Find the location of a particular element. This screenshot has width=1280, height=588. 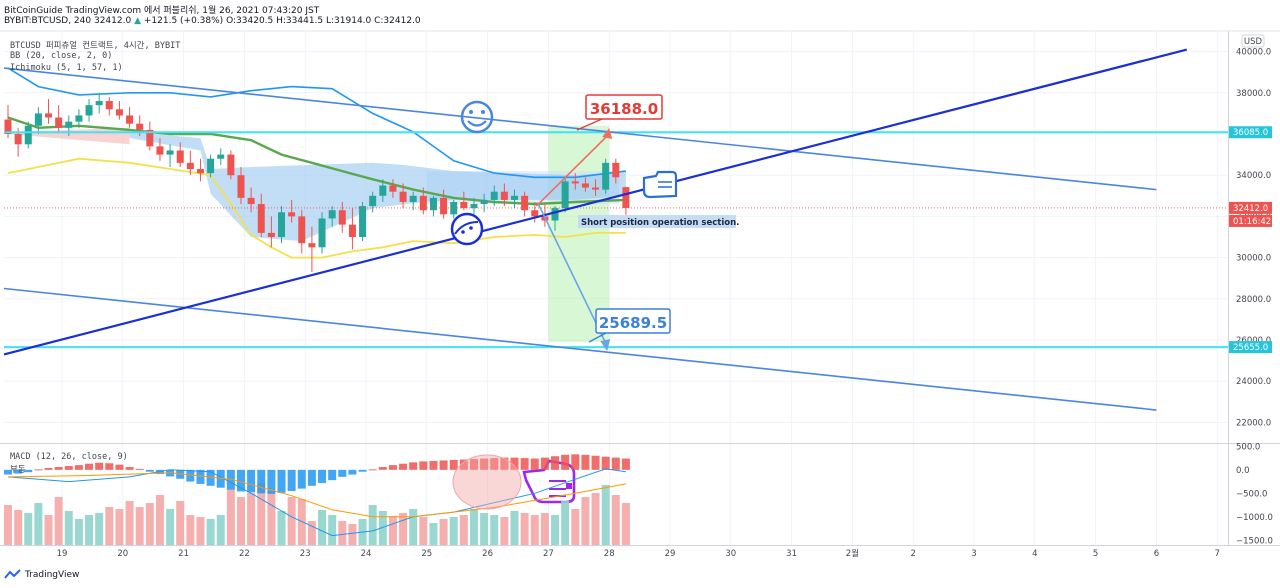

macd-axis: 500.0 0.0 −500.0 −1000.0 −1500.0 is located at coordinates (1254, 494).